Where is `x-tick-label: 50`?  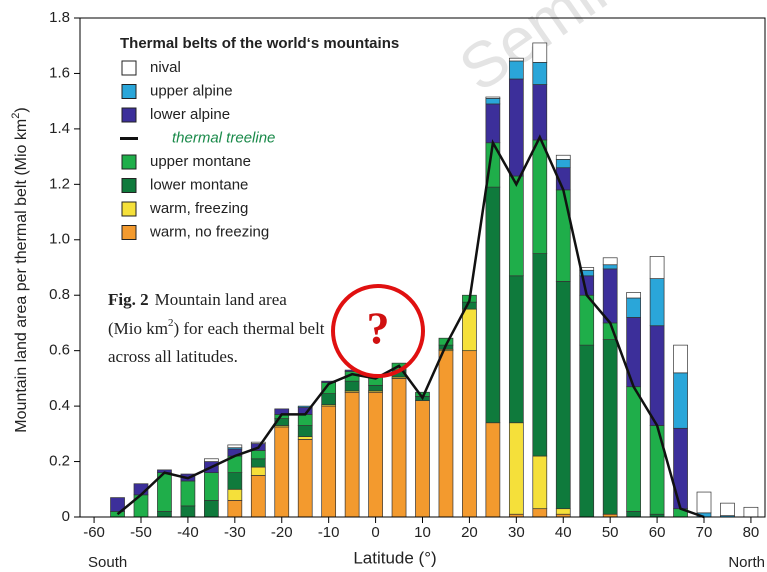
x-tick-label: 50 is located at coordinates (610, 532).